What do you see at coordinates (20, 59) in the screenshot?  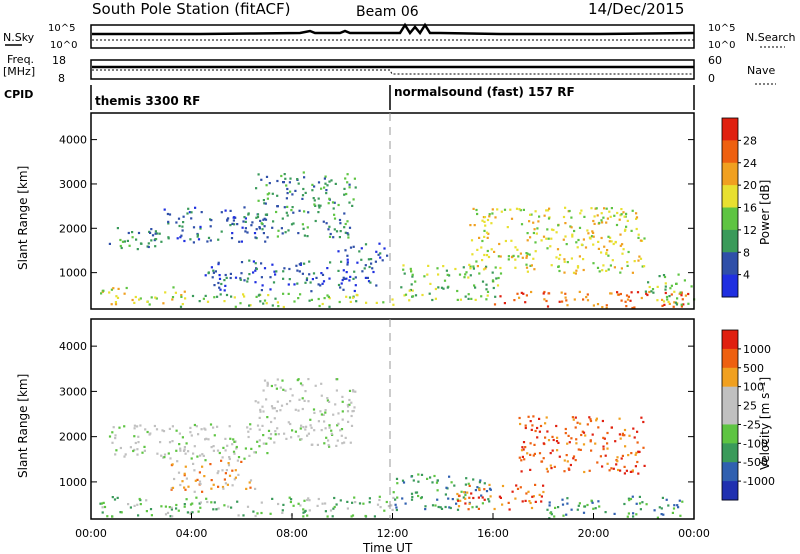 I see `freq-label-1: Freq.` at bounding box center [20, 59].